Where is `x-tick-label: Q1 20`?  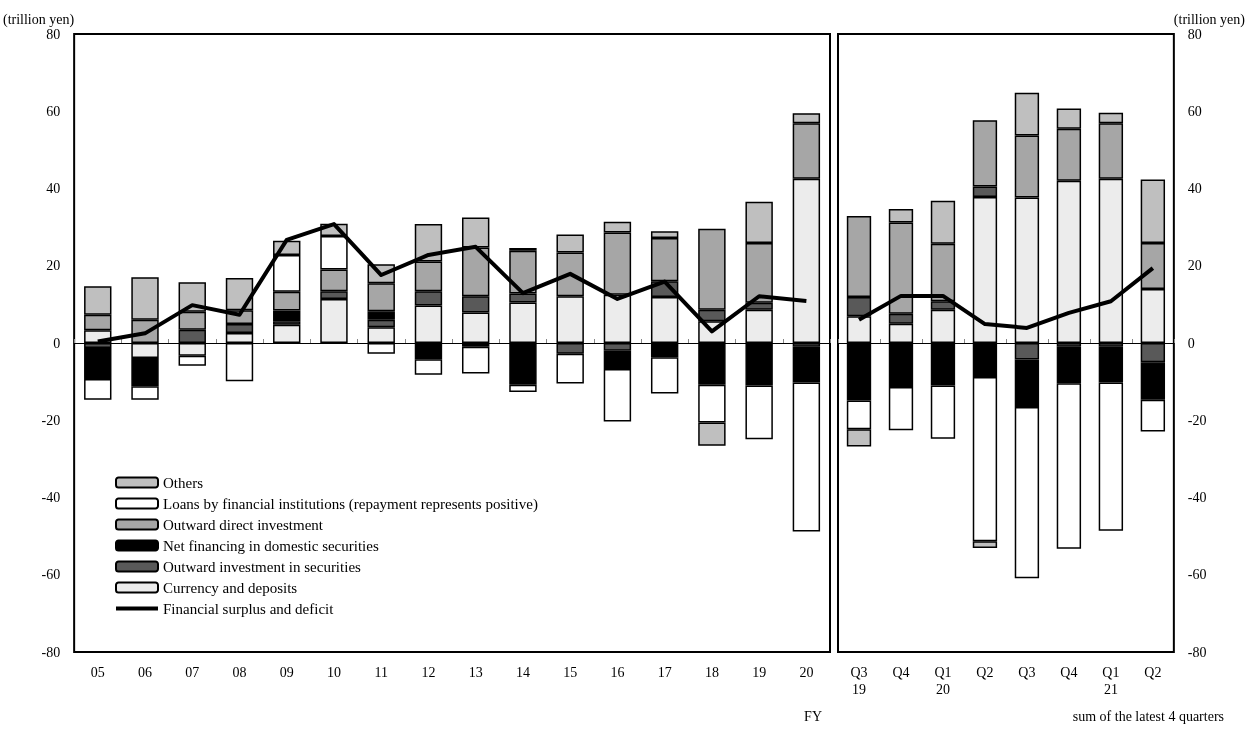
x-tick-label: Q1 20 is located at coordinates (943, 681).